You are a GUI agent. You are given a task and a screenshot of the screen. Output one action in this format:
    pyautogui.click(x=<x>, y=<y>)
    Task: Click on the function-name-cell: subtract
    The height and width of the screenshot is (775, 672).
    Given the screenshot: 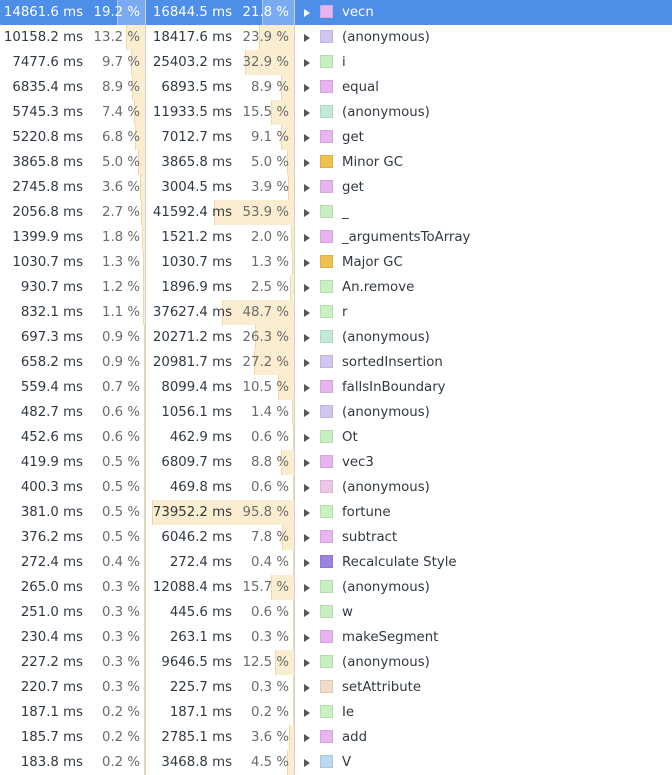 What is the action you would take?
    pyautogui.click(x=483, y=537)
    